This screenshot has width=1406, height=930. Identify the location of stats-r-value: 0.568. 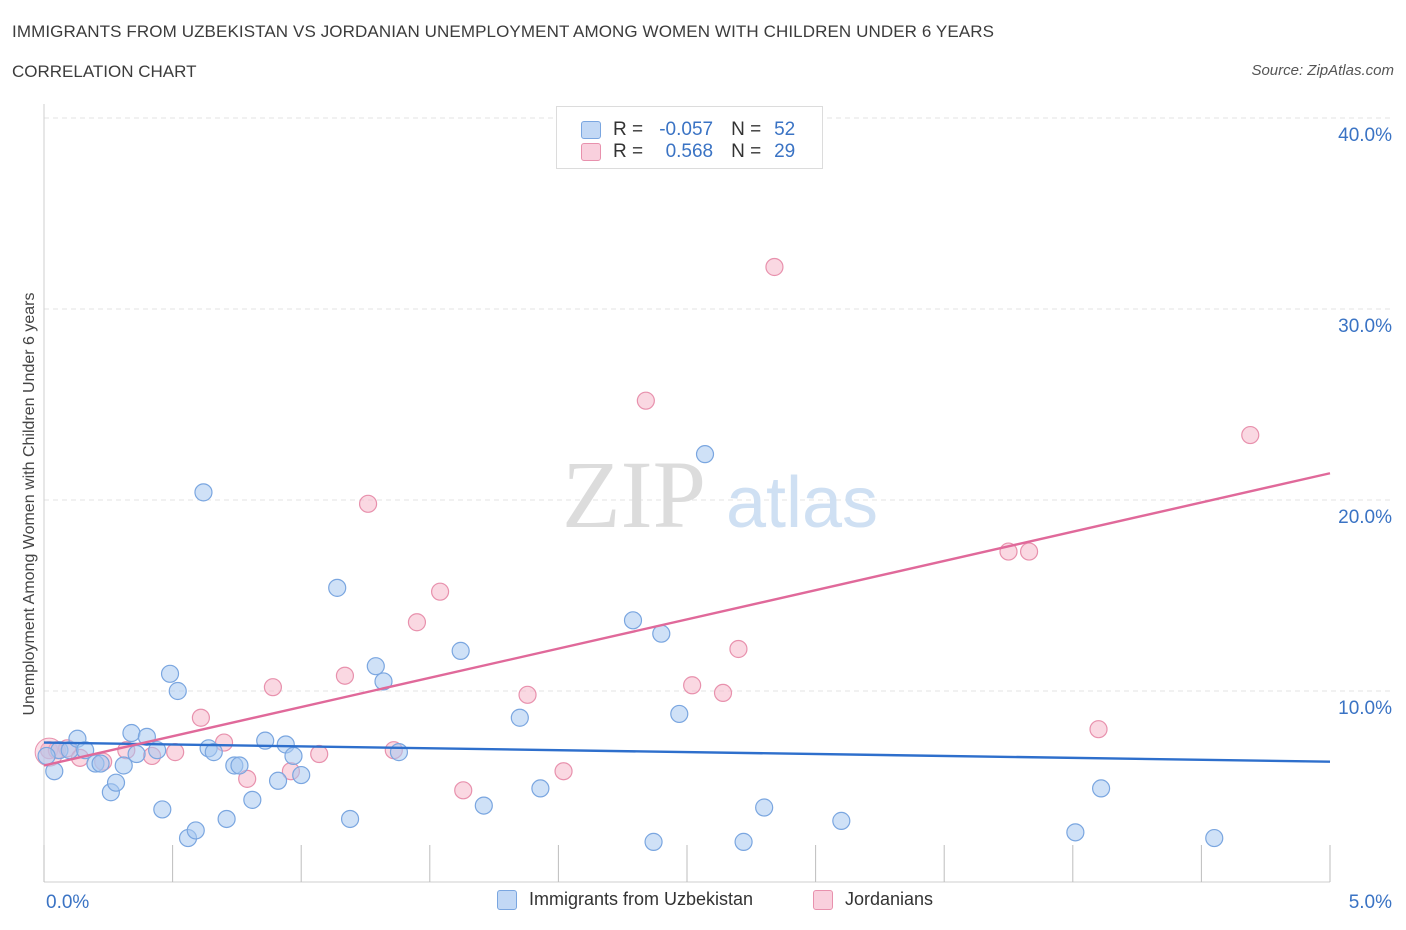
(689, 151).